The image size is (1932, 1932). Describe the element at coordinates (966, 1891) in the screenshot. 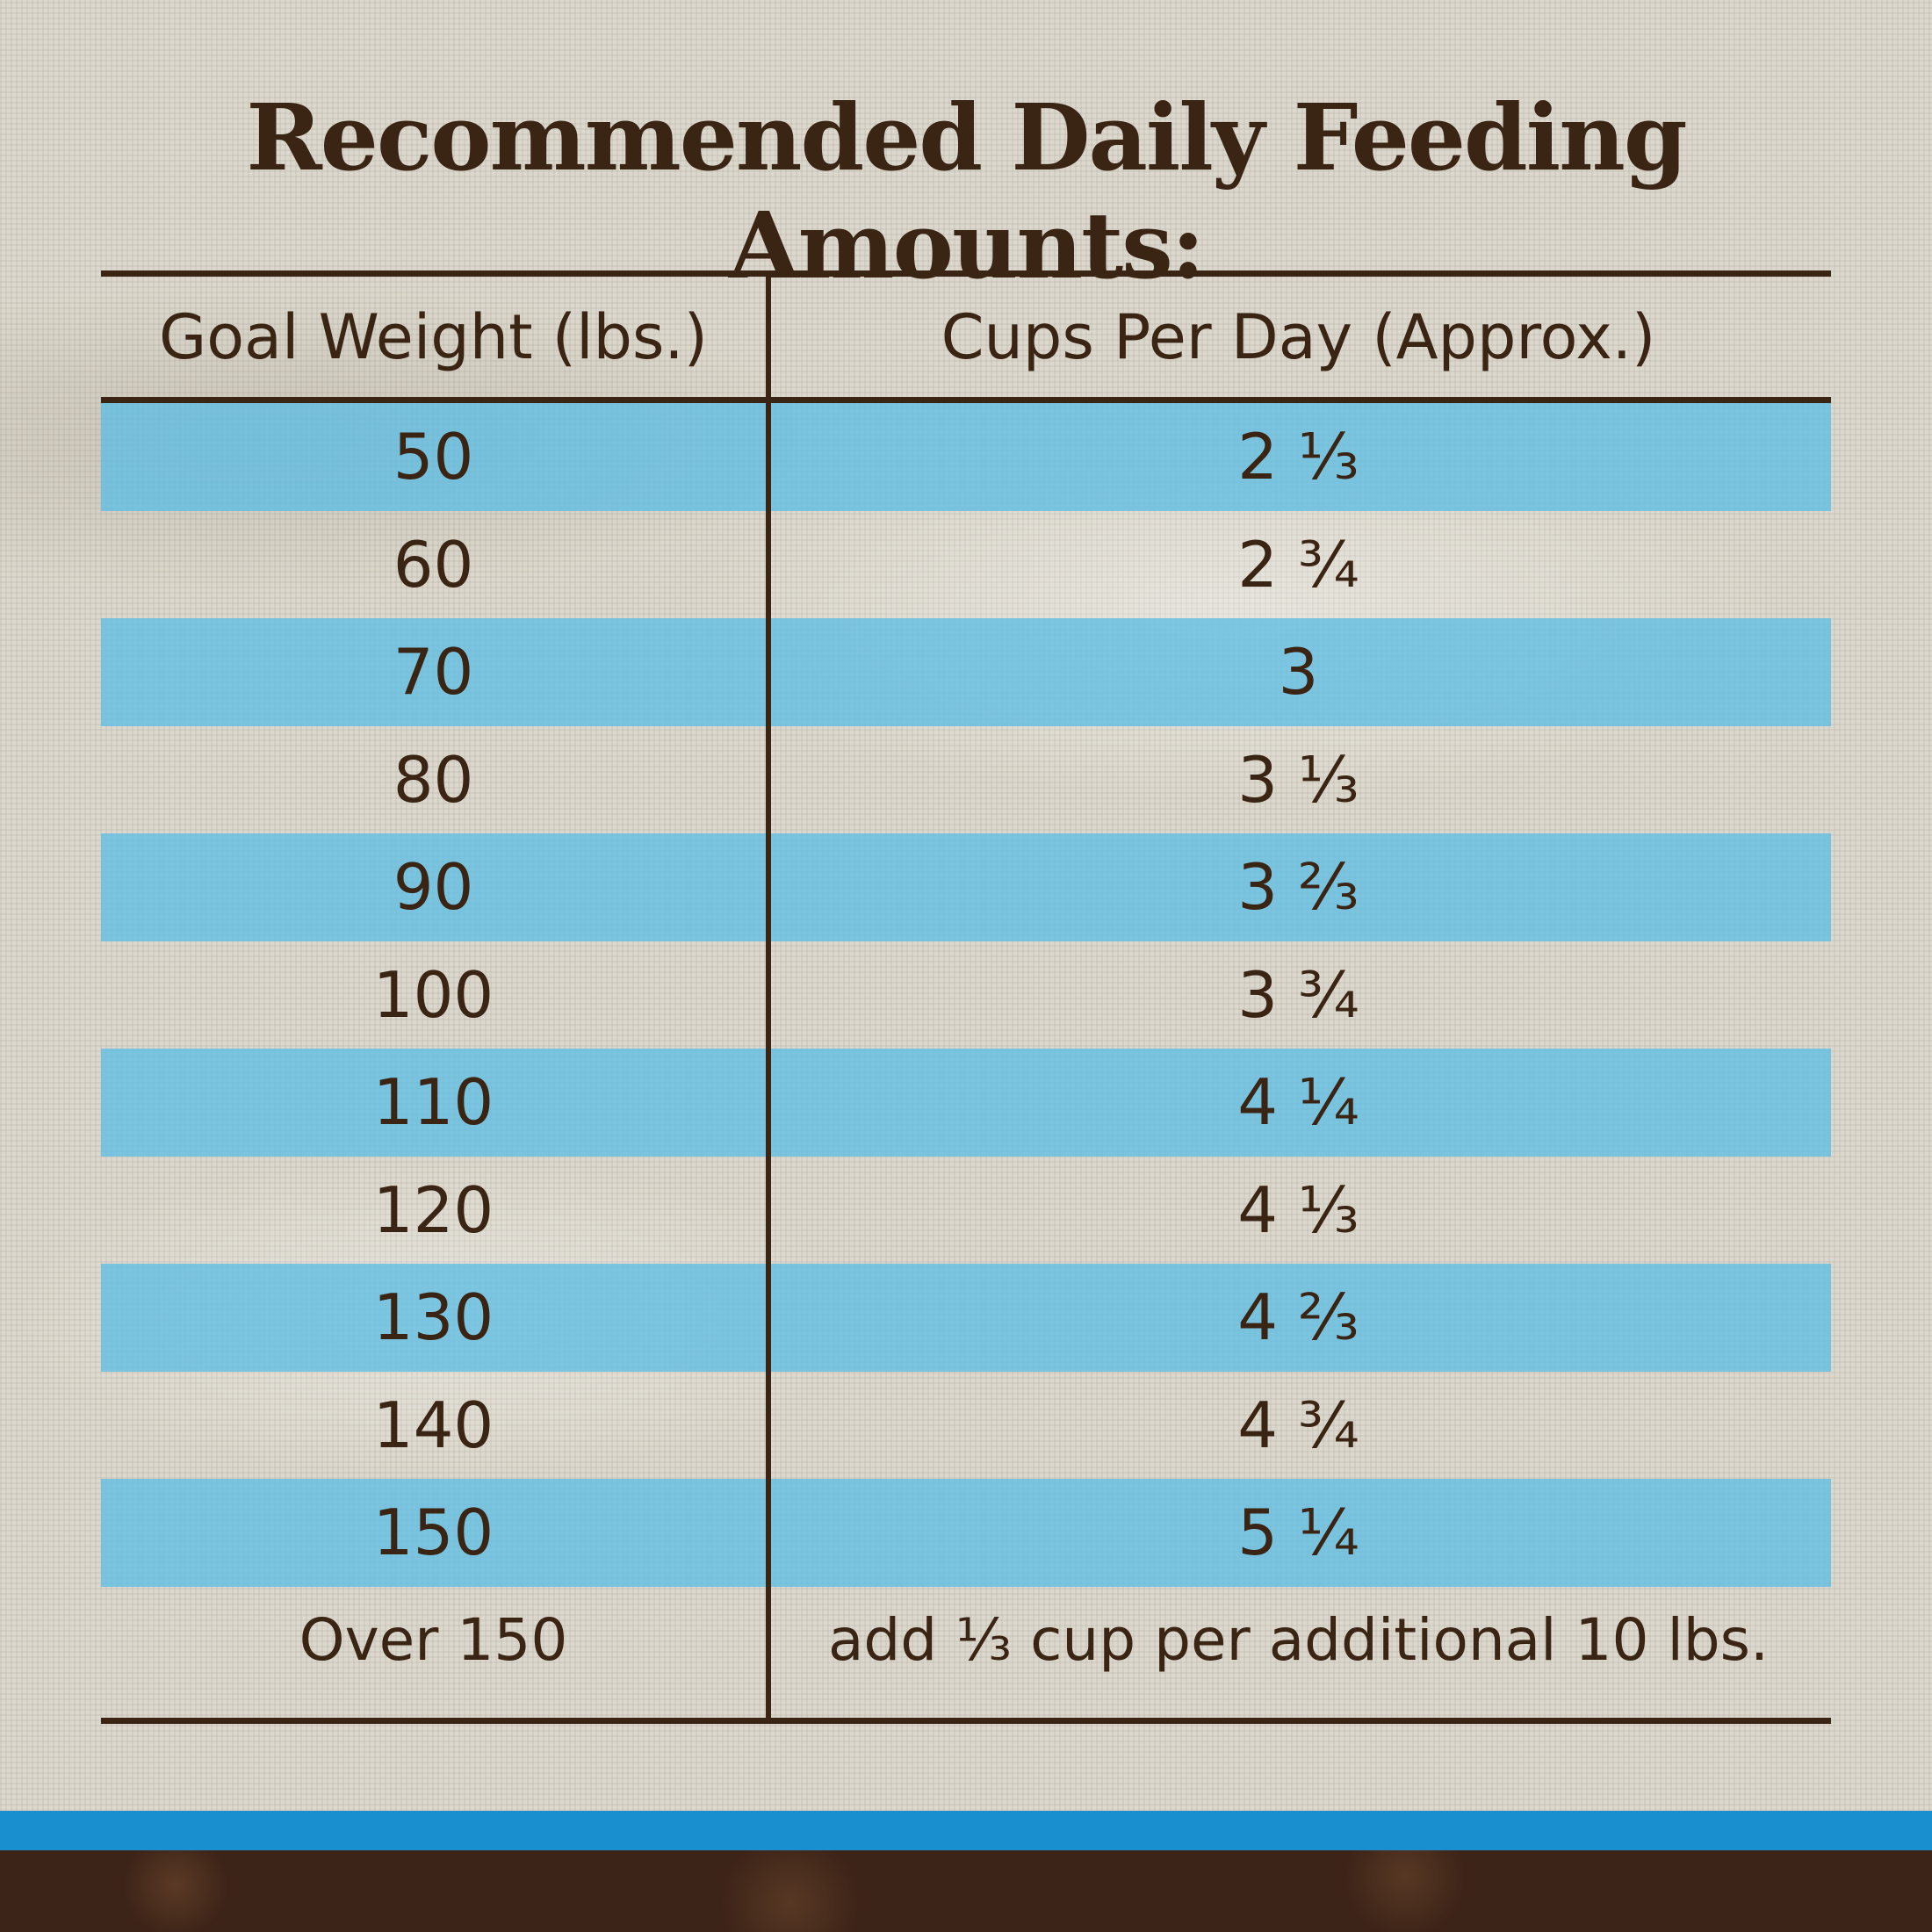

I see `footer-soil-band` at that location.